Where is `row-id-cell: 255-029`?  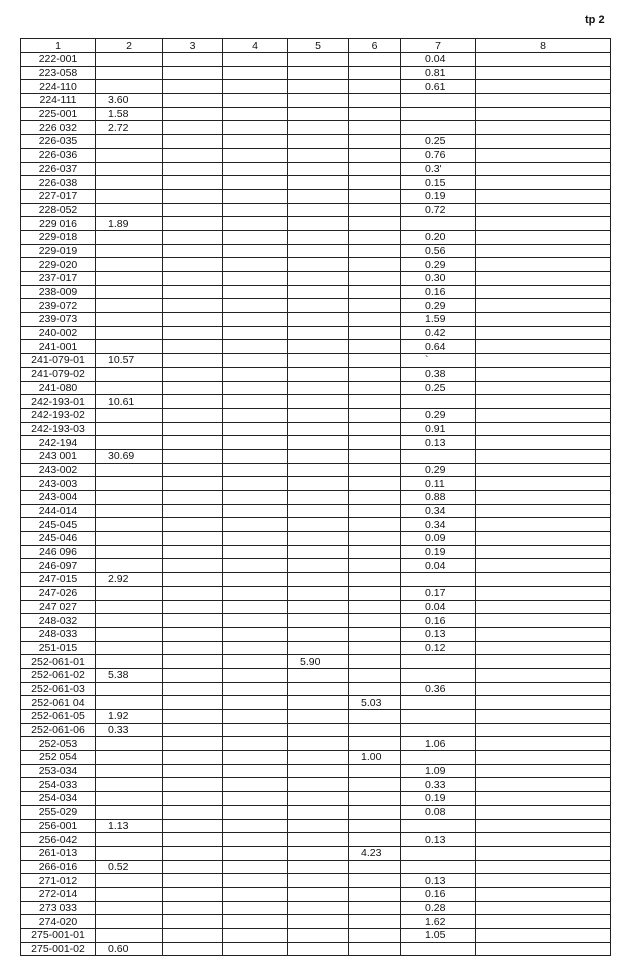 row-id-cell: 255-029 is located at coordinates (58, 812).